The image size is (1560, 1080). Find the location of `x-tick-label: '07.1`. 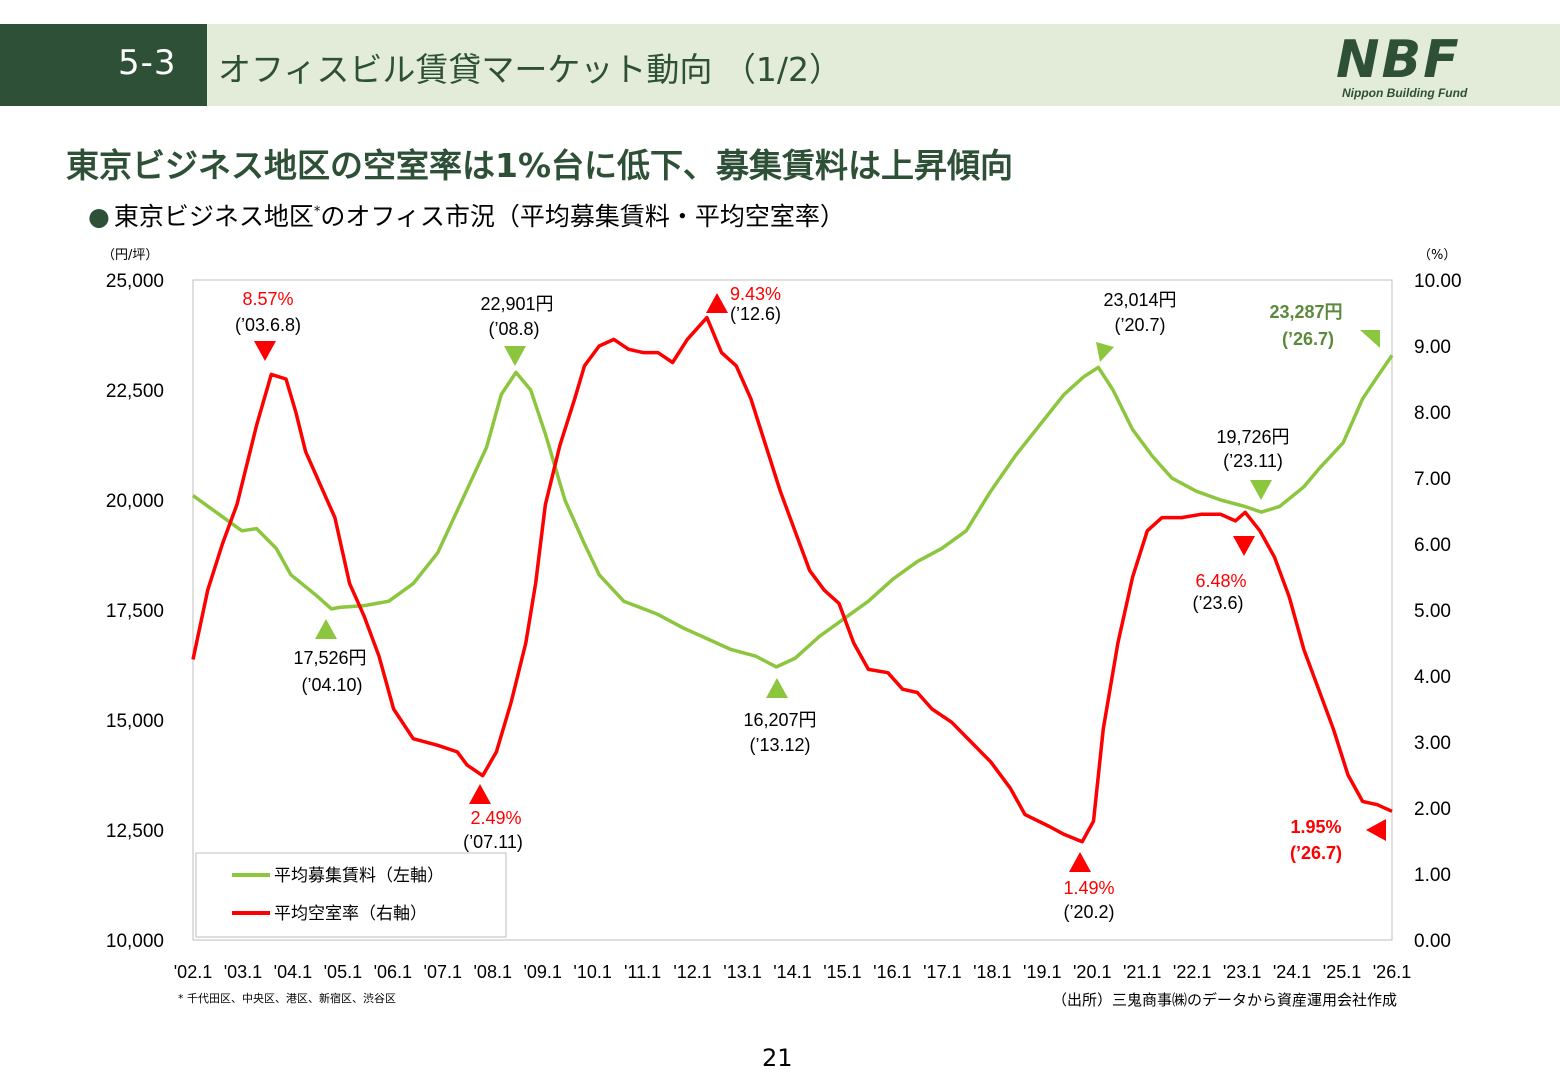

x-tick-label: '07.1 is located at coordinates (443, 972).